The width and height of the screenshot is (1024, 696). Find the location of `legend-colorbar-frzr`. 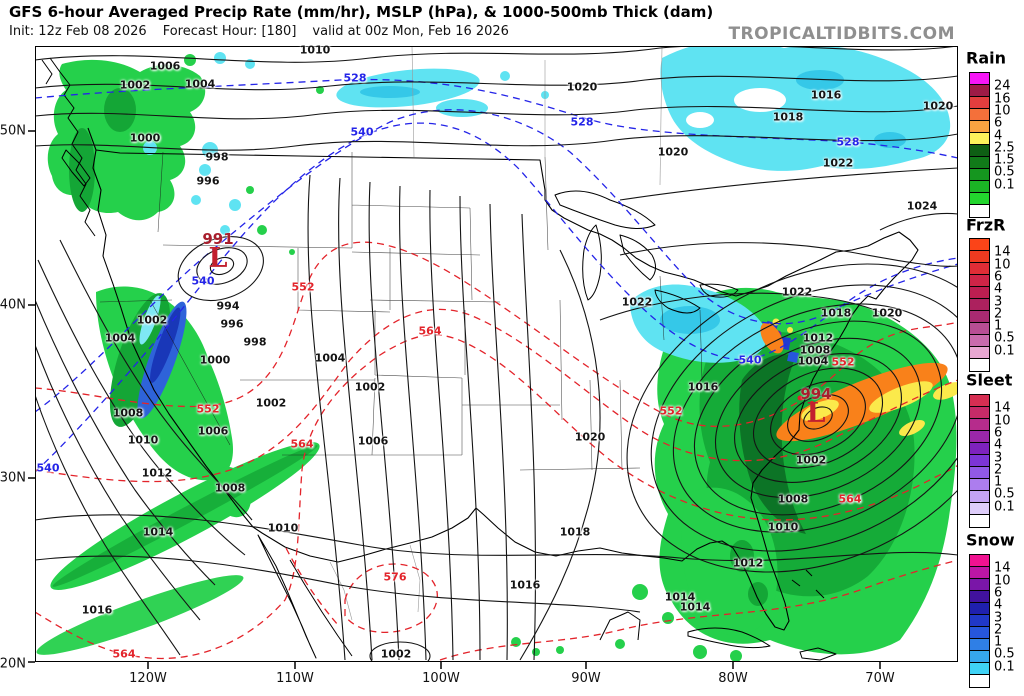

legend-colorbar-frzr is located at coordinates (979, 305).